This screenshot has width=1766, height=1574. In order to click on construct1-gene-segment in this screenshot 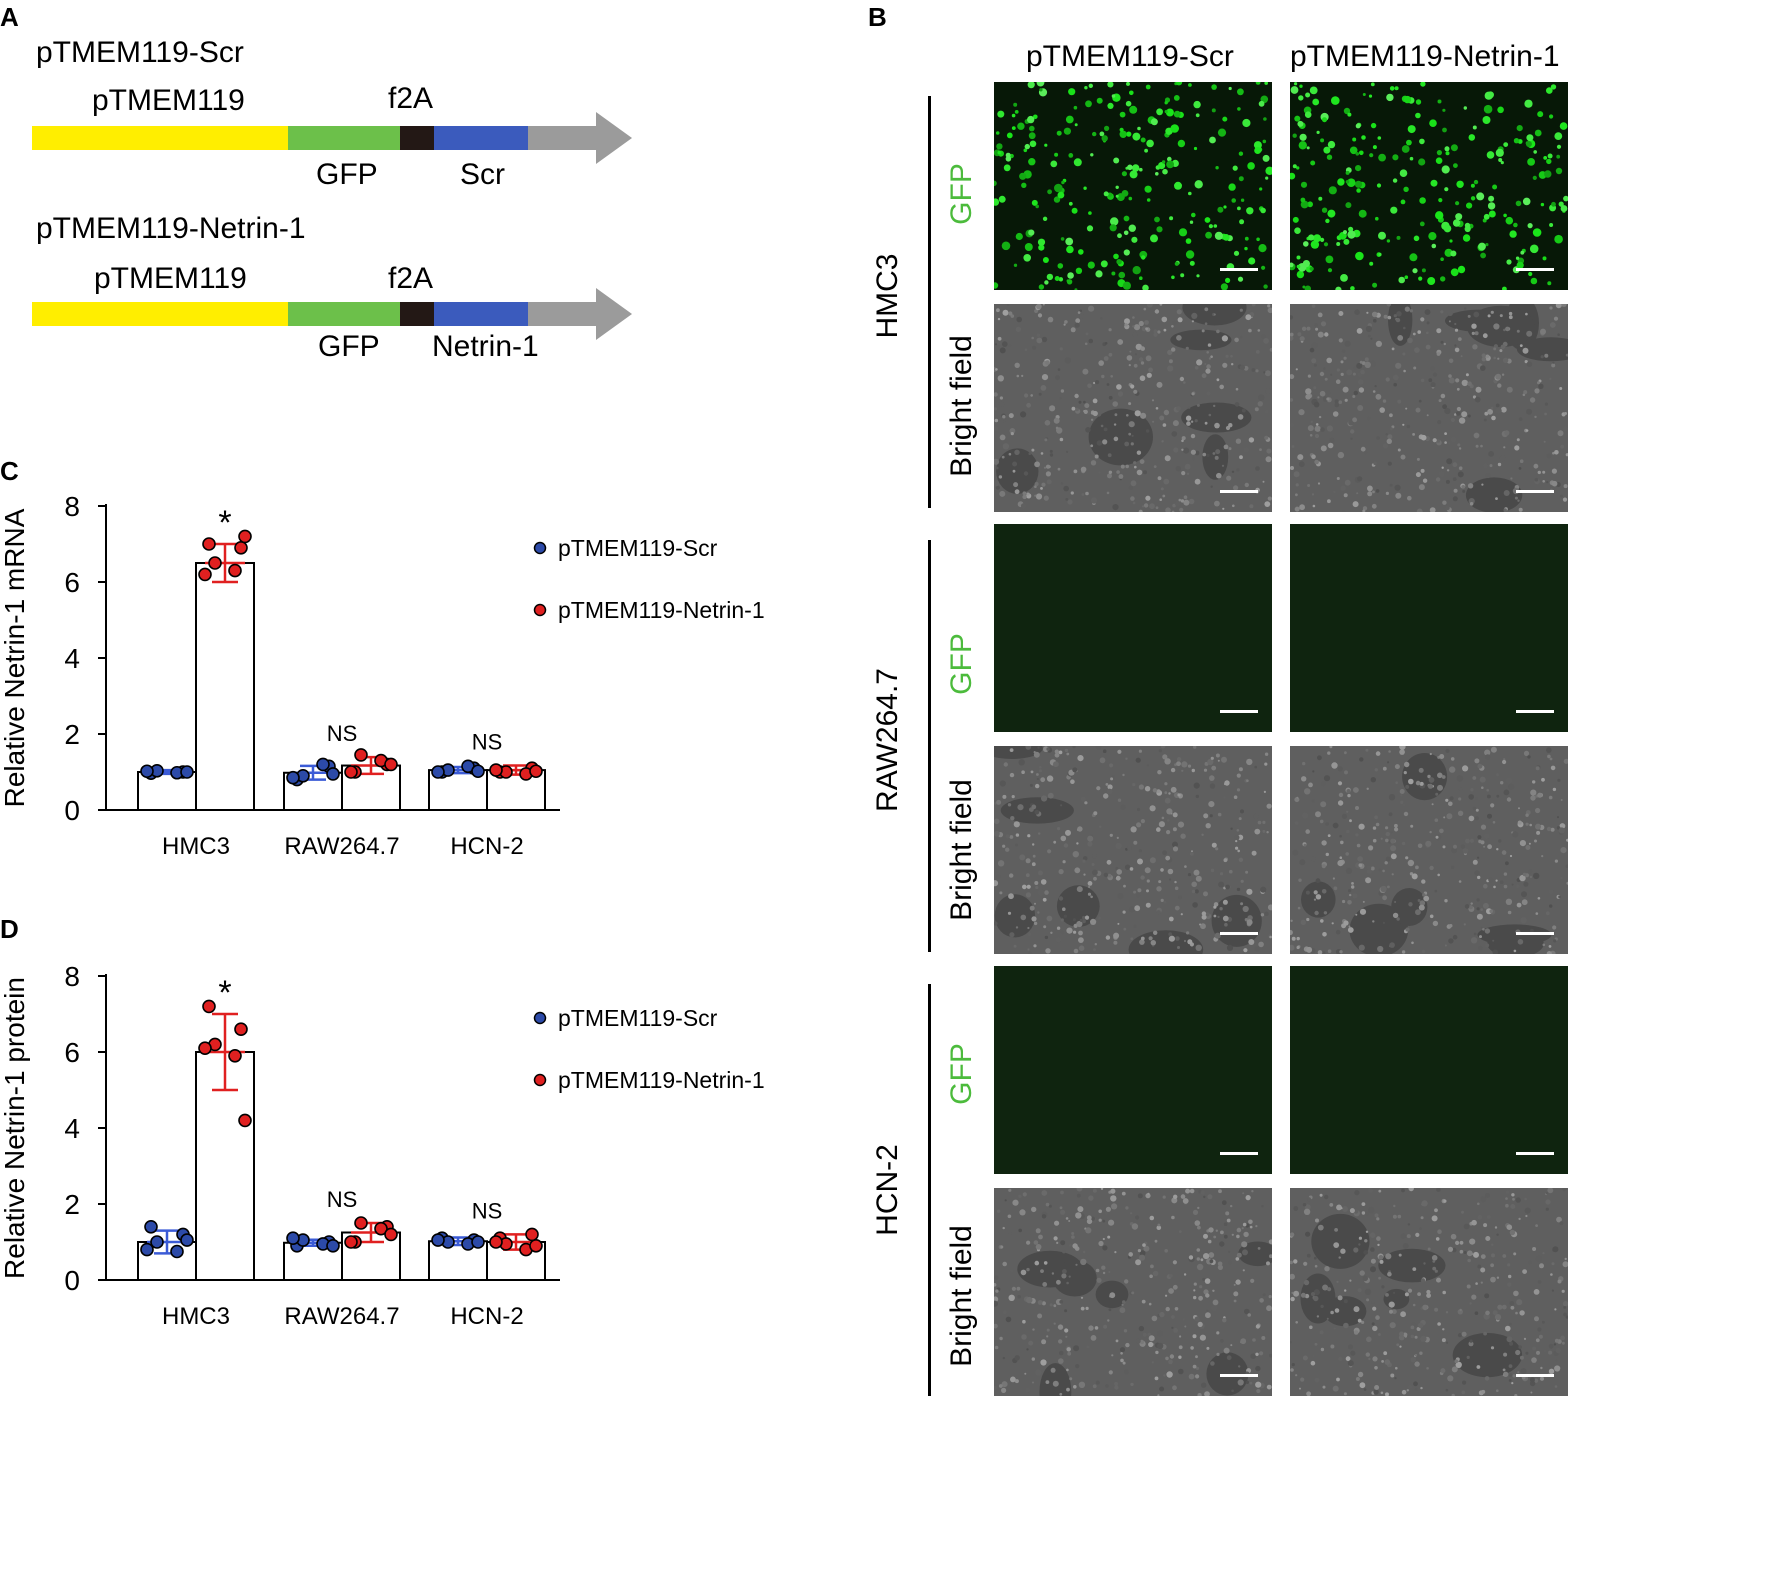, I will do `click(481, 138)`.